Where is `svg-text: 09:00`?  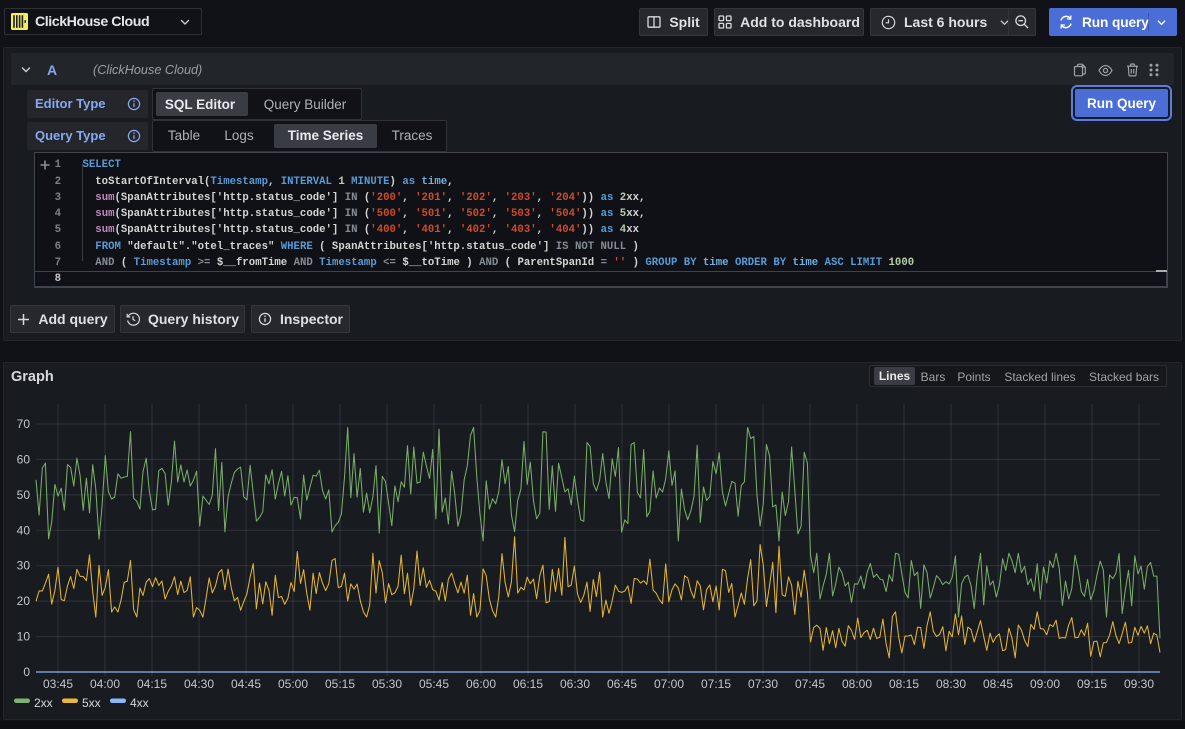 svg-text: 09:00 is located at coordinates (1045, 684).